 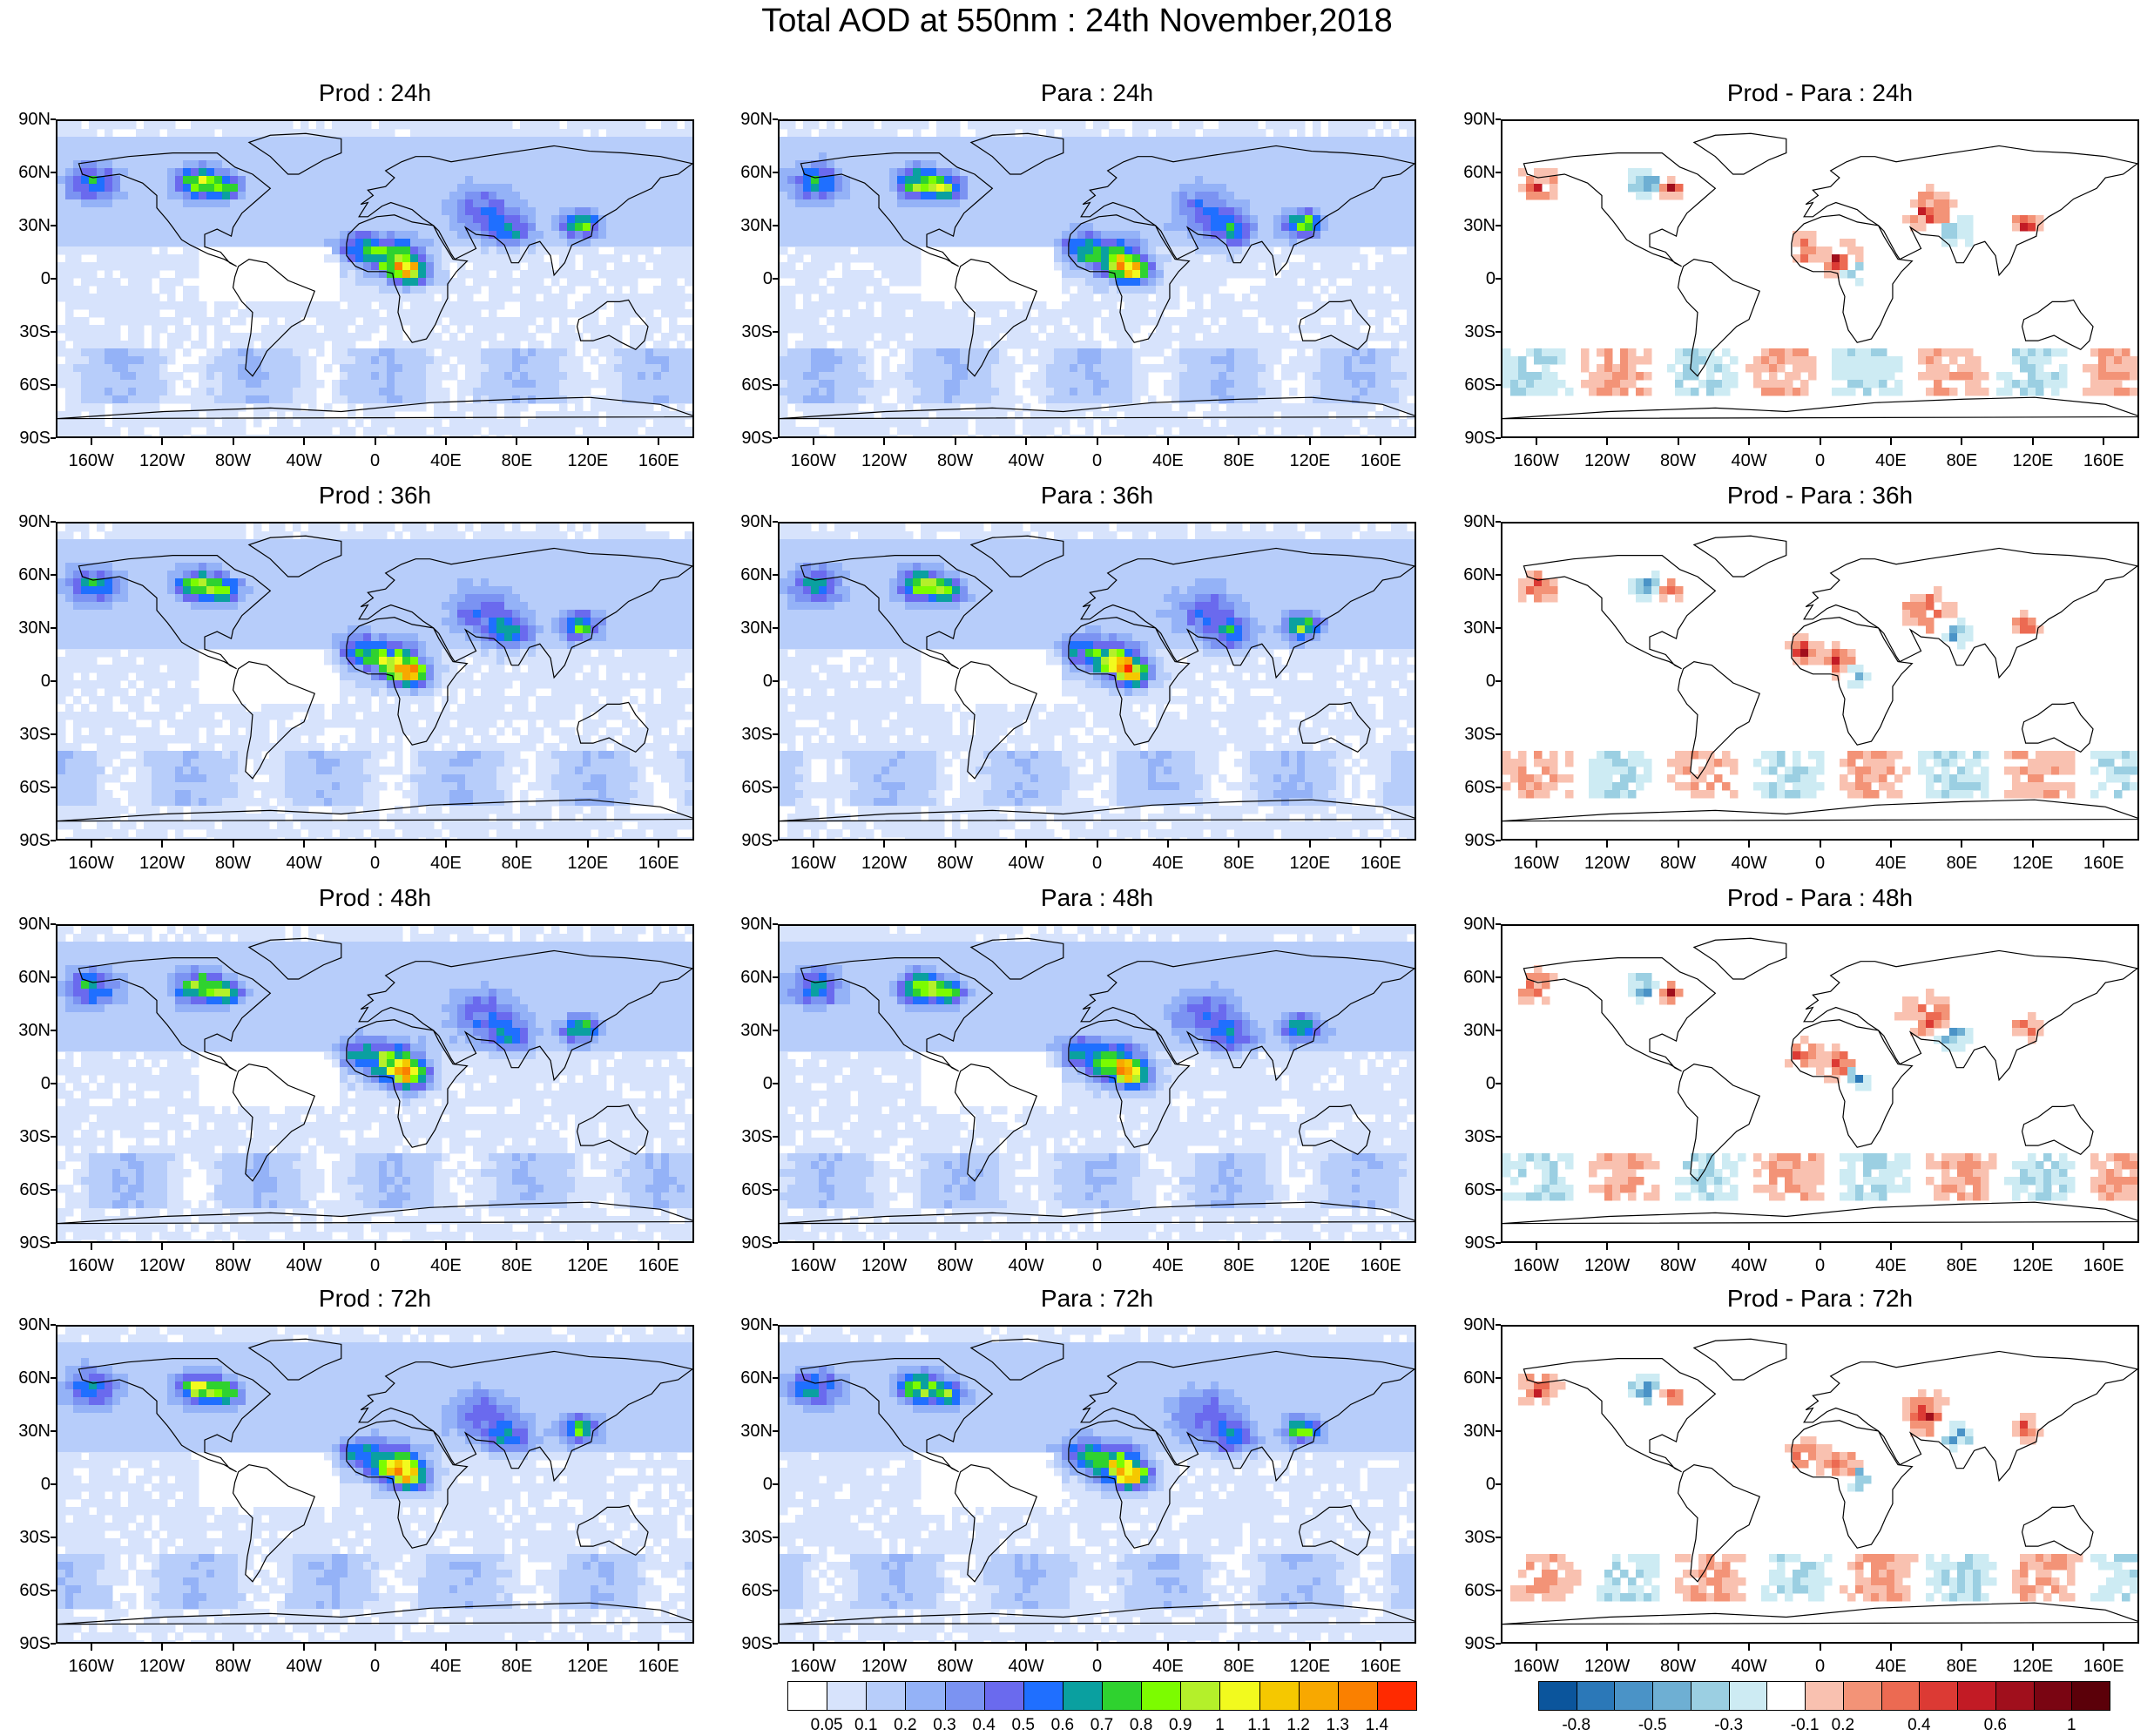 I want to click on colorbar-label: 0.9, so click(x=1180, y=1725).